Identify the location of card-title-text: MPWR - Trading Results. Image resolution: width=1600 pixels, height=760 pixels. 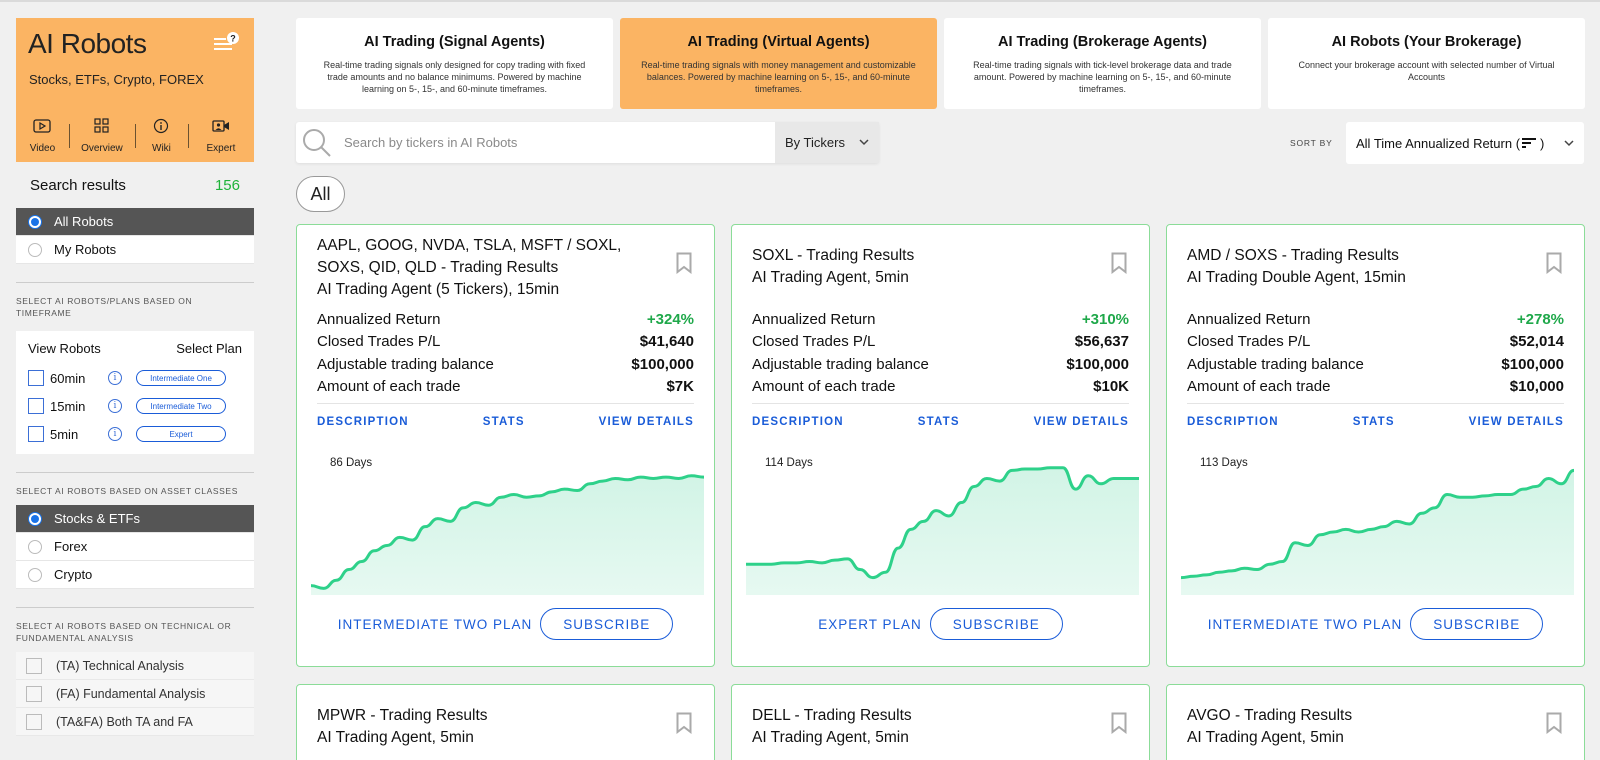
(402, 715).